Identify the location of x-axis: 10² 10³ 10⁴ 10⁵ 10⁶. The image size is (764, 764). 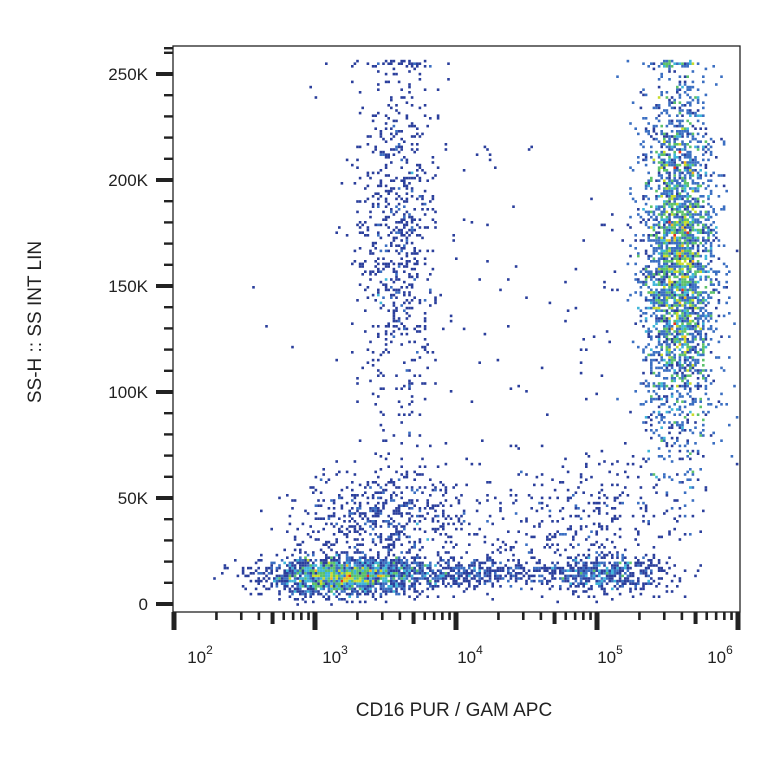
(456, 639).